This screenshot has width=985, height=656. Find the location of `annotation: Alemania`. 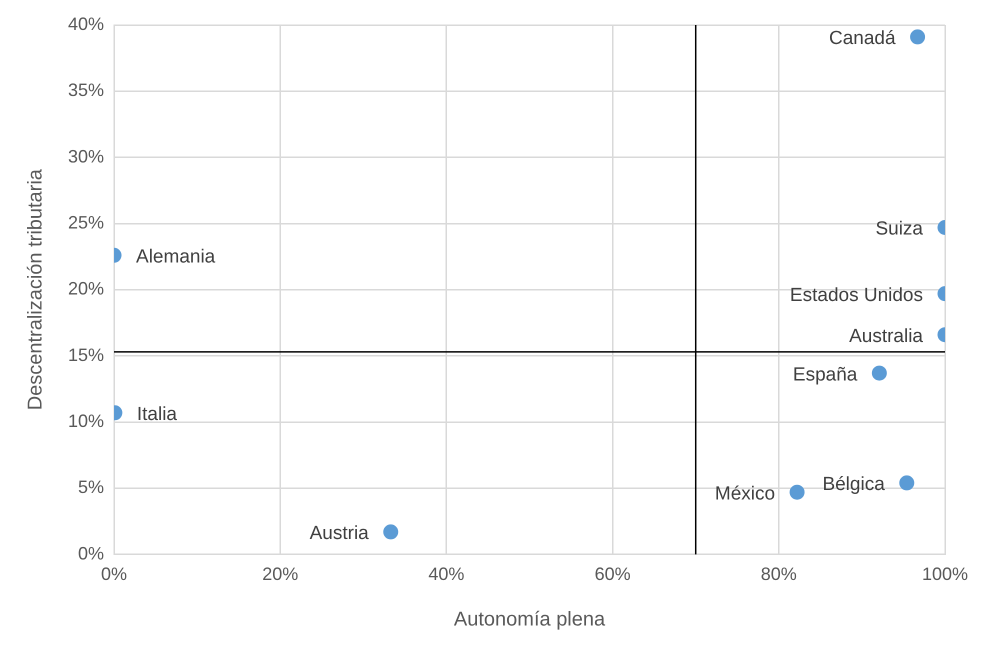

annotation: Alemania is located at coordinates (176, 257).